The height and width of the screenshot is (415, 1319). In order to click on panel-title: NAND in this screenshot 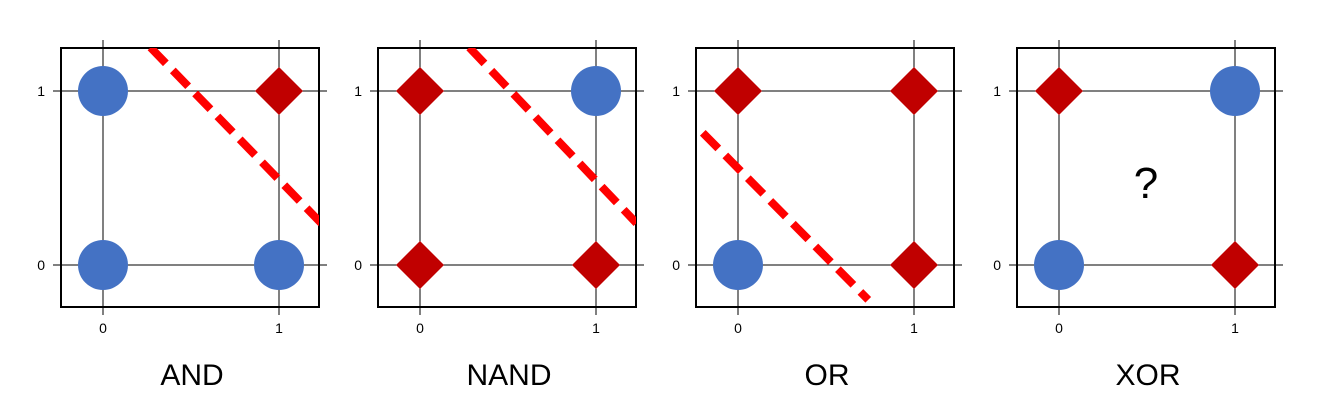, I will do `click(508, 375)`.